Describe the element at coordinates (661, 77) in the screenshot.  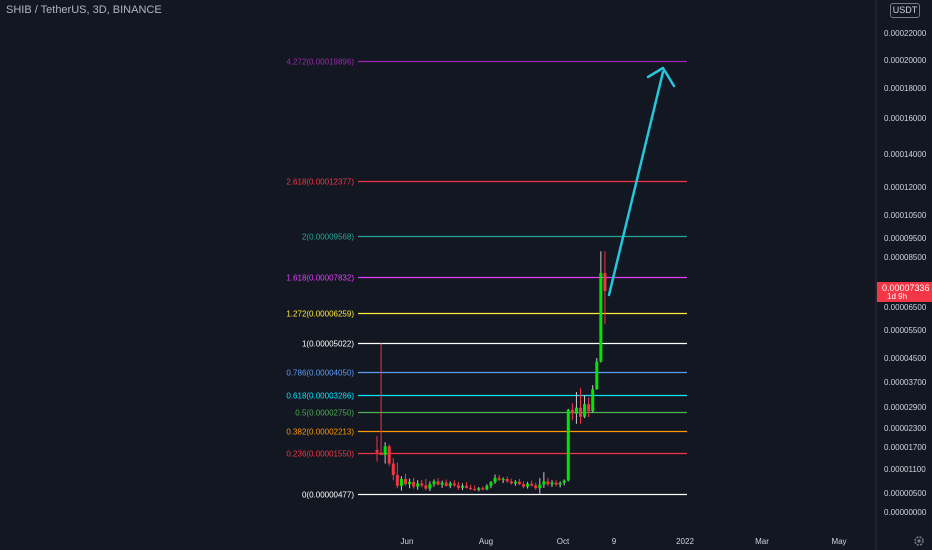
I see `arrow-head-icon` at that location.